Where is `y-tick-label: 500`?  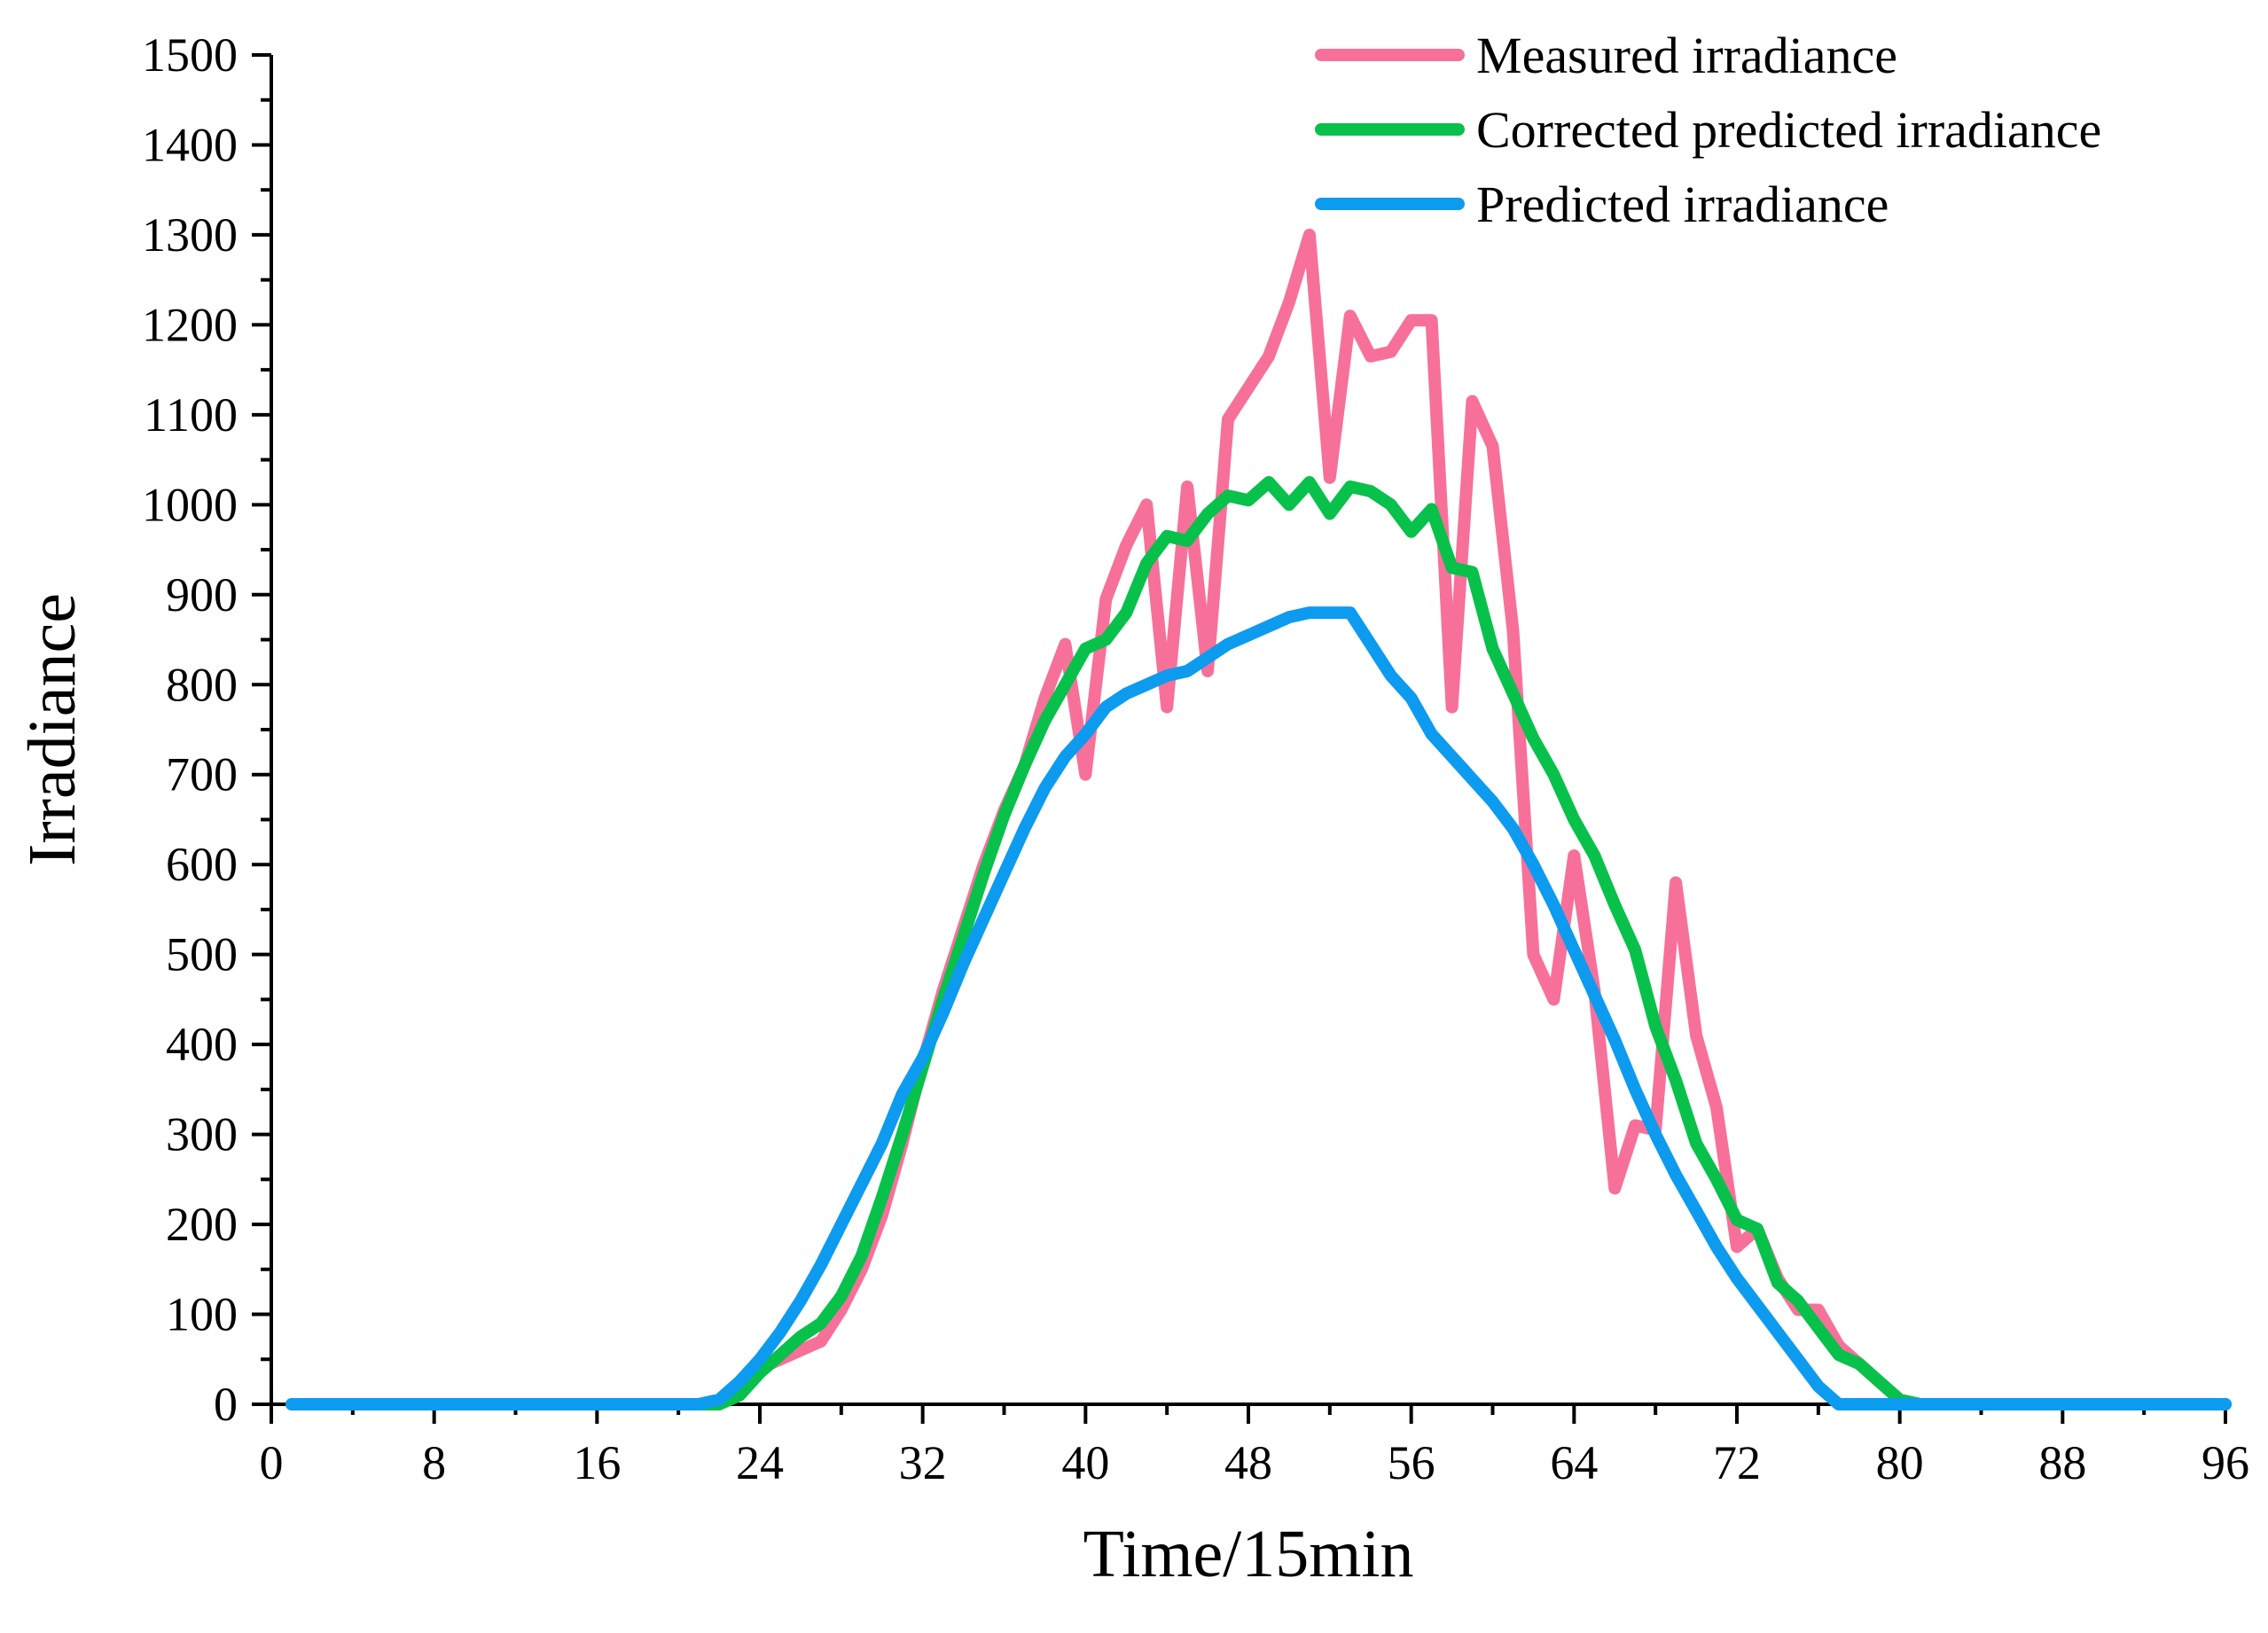
y-tick-label: 500 is located at coordinates (202, 954).